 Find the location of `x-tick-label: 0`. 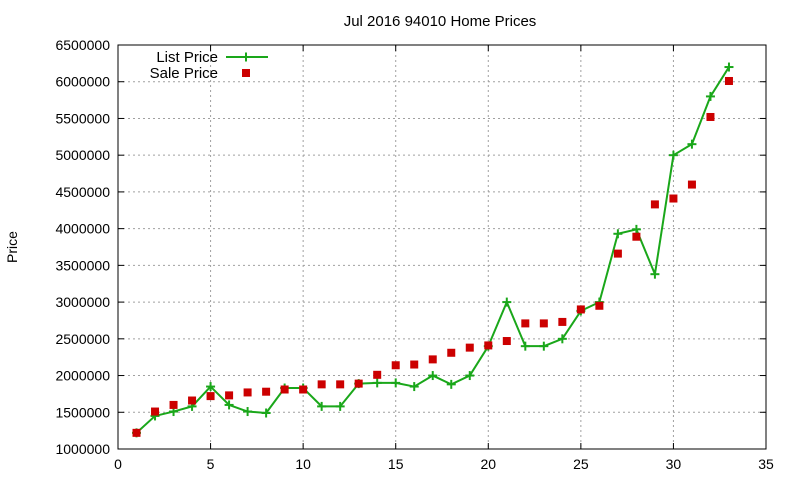

x-tick-label: 0 is located at coordinates (118, 464).